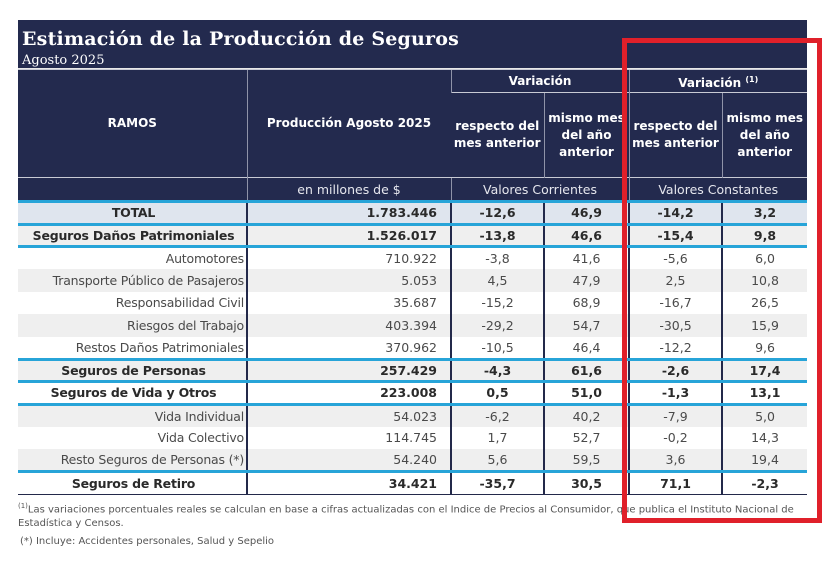 This screenshot has width=840, height=565. I want to click on cell-var-anio: 46,6, so click(586, 236).